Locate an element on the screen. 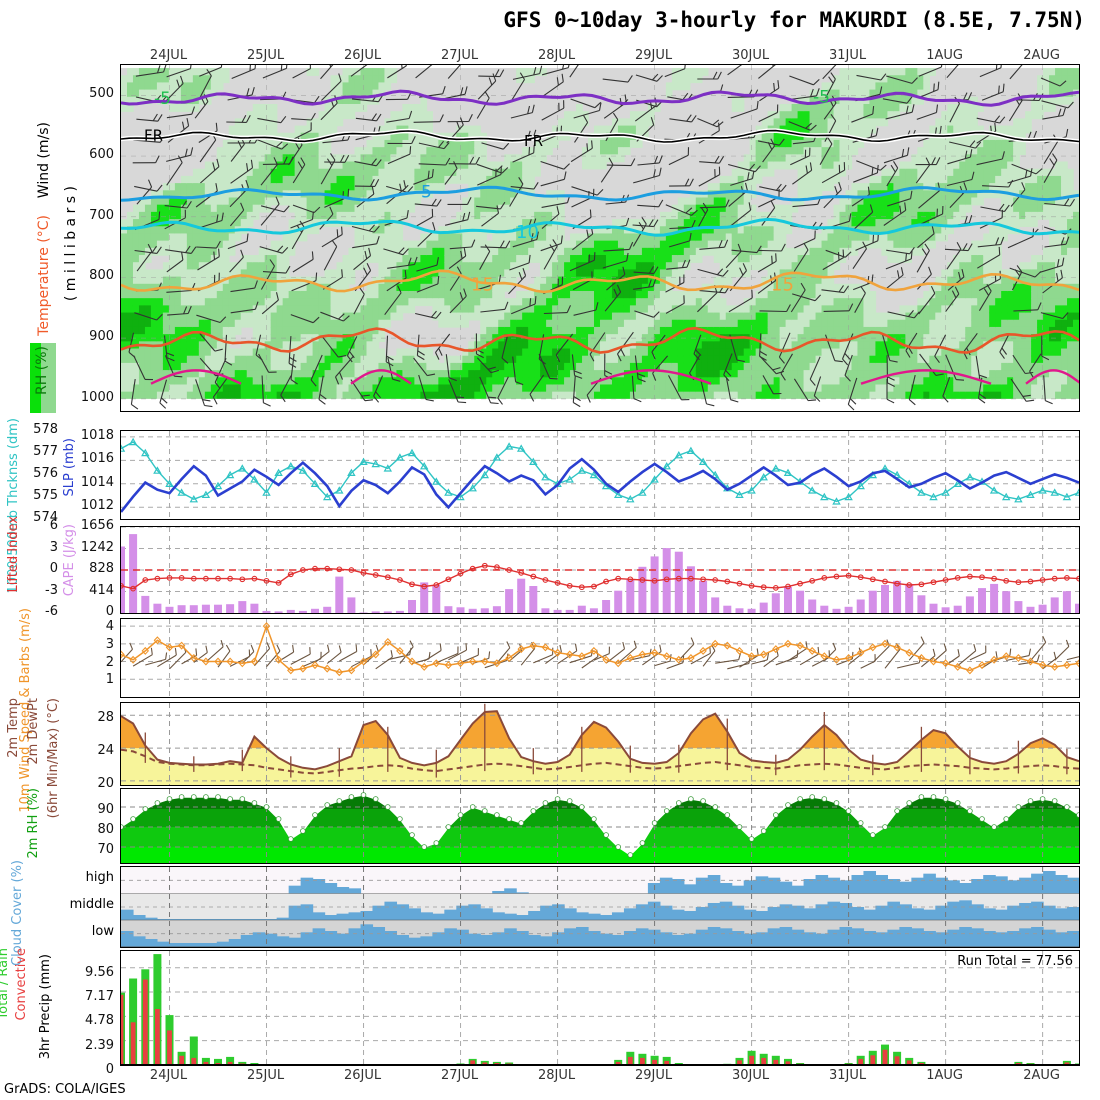 Image resolution: width=1100 pixels, height=1100 pixels. cape-label: CAPE (J/kg) is located at coordinates (69, 560).